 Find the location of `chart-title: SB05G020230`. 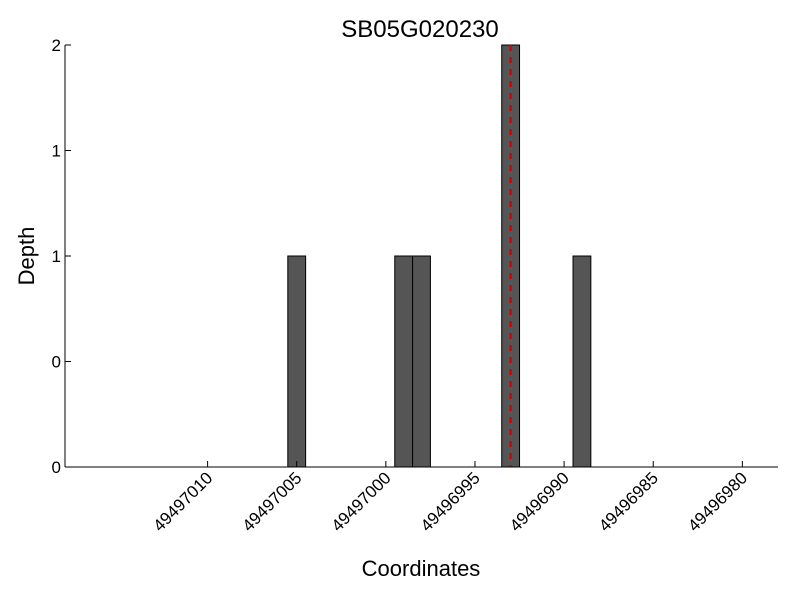

chart-title: SB05G020230 is located at coordinates (419, 29).